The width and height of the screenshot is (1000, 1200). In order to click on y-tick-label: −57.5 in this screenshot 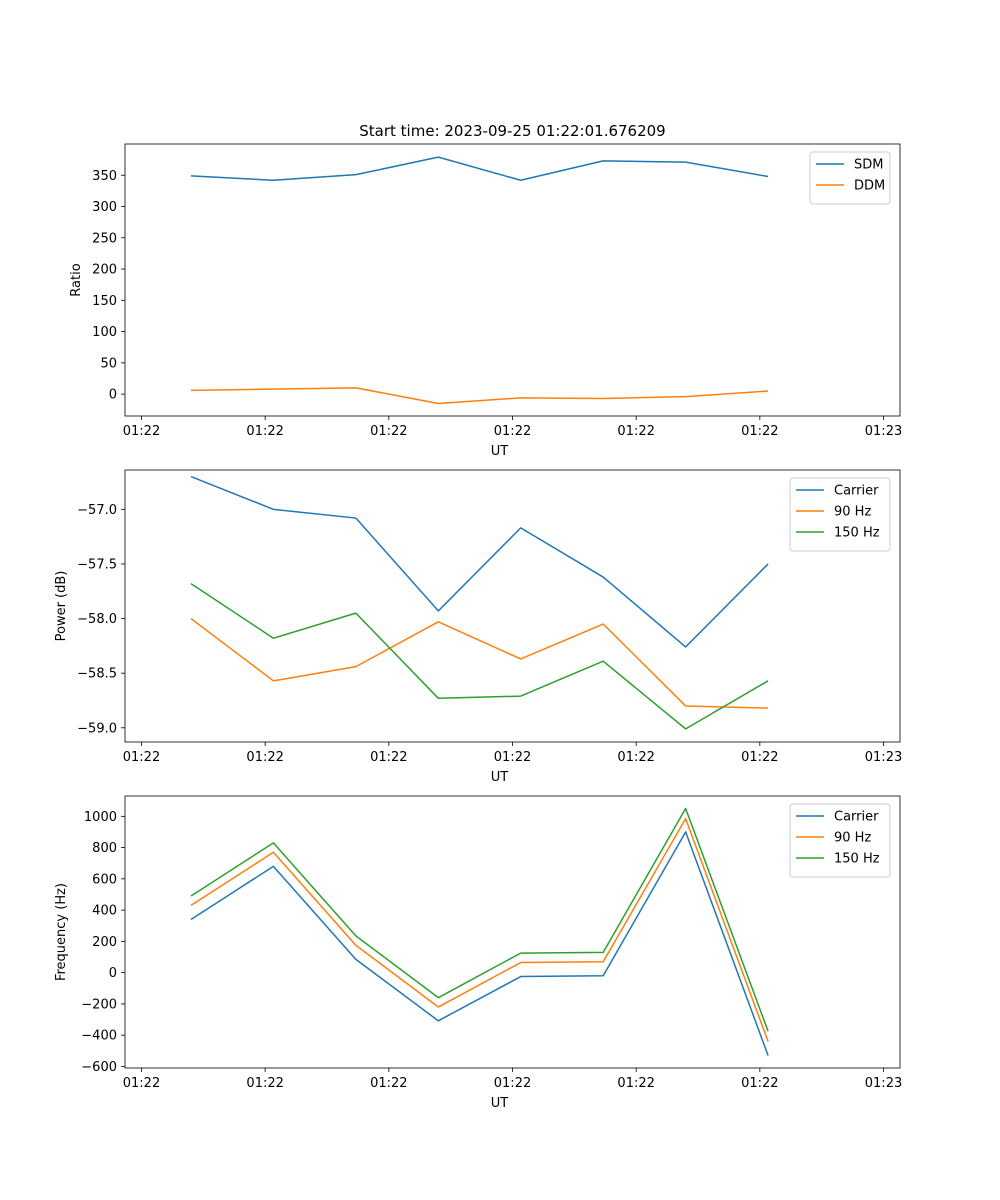, I will do `click(97, 564)`.